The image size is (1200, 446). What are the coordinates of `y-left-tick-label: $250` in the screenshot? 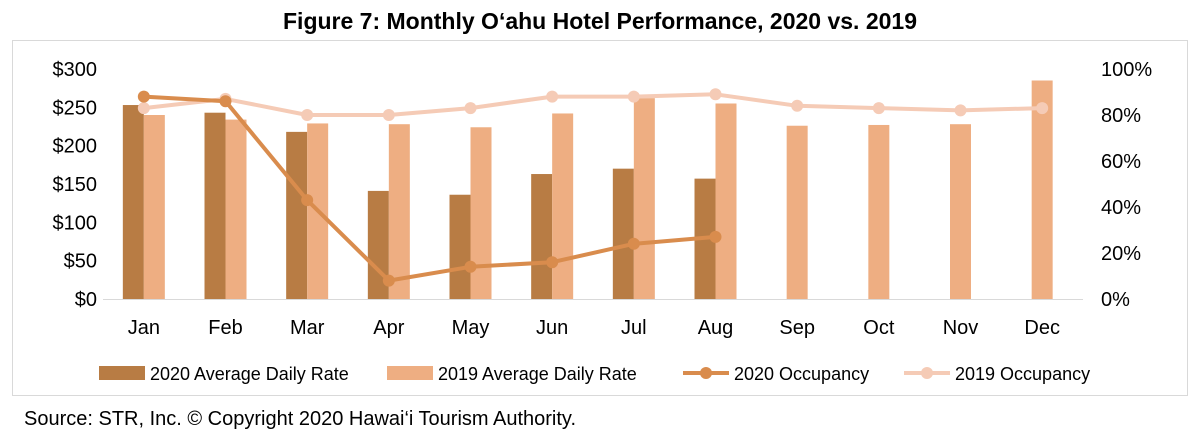 It's located at (75, 108).